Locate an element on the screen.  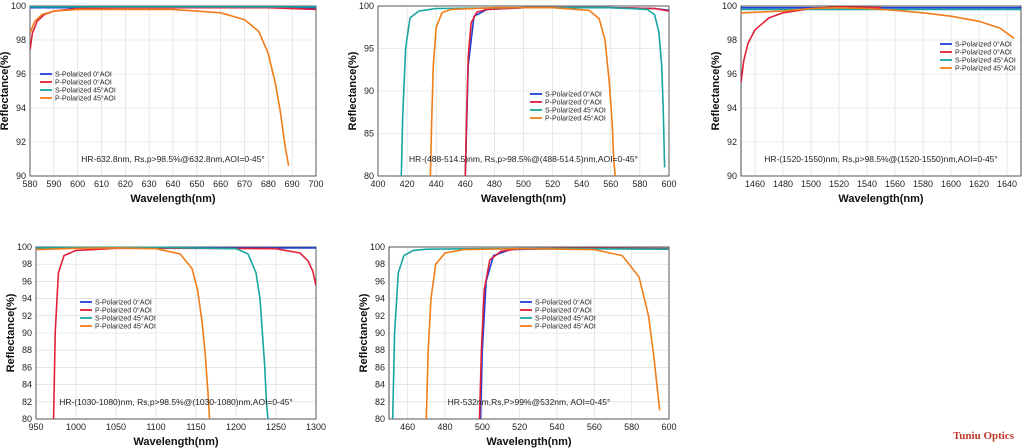
x-tick-label: 400 is located at coordinates (377, 184).